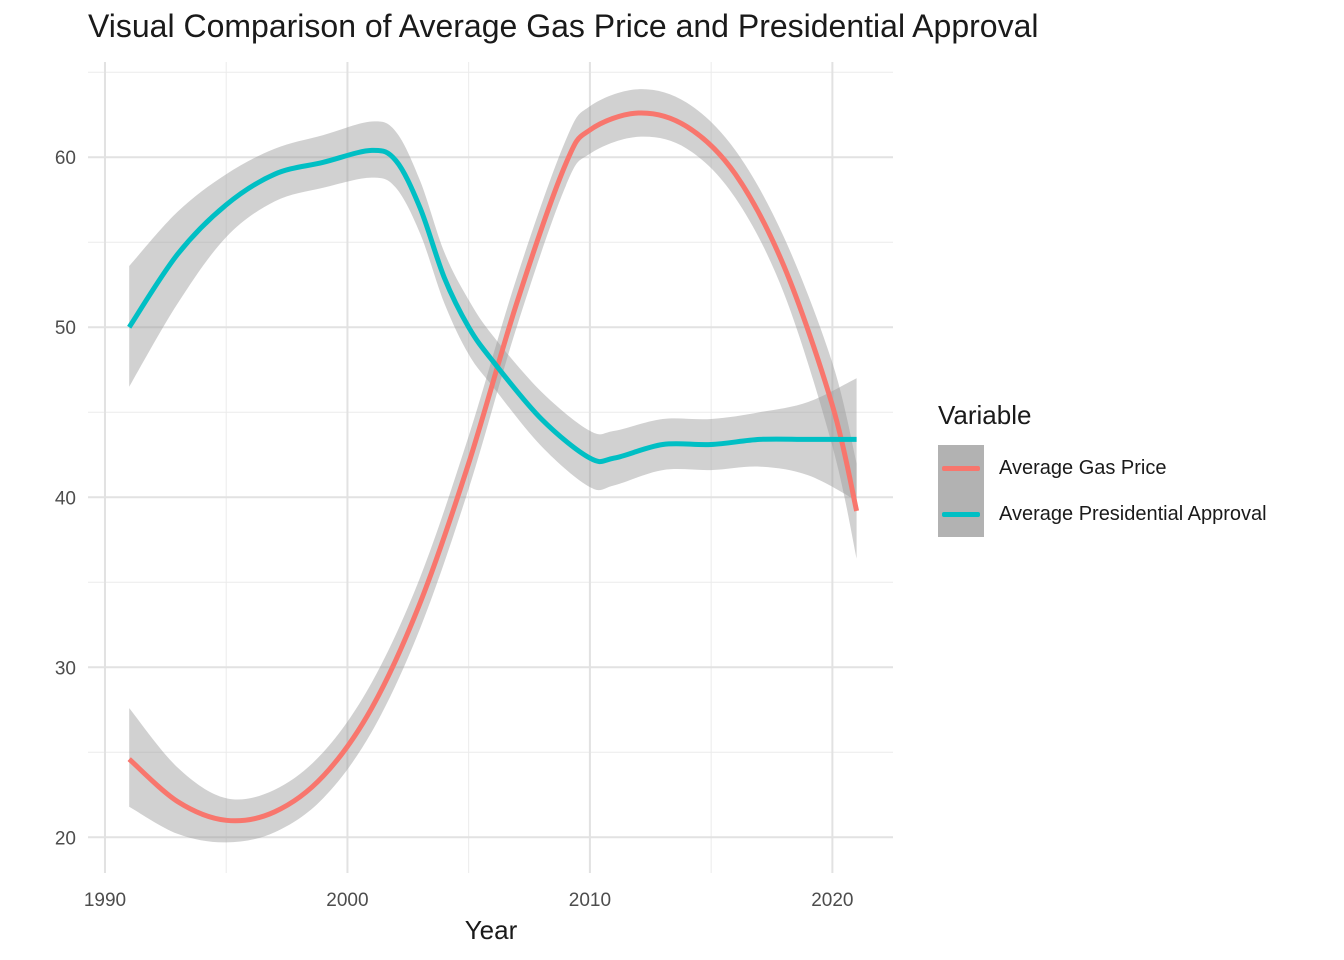 Image resolution: width=1344 pixels, height=960 pixels. I want to click on x-tick-label: 1990, so click(105, 900).